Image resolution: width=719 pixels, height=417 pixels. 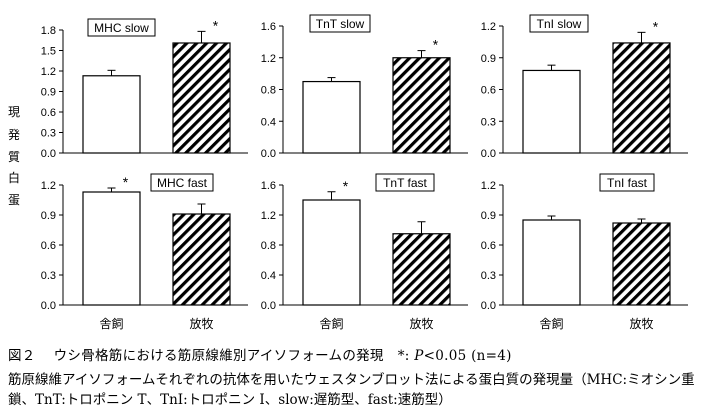 I want to click on panel-title: TnT fast, so click(x=405, y=183).